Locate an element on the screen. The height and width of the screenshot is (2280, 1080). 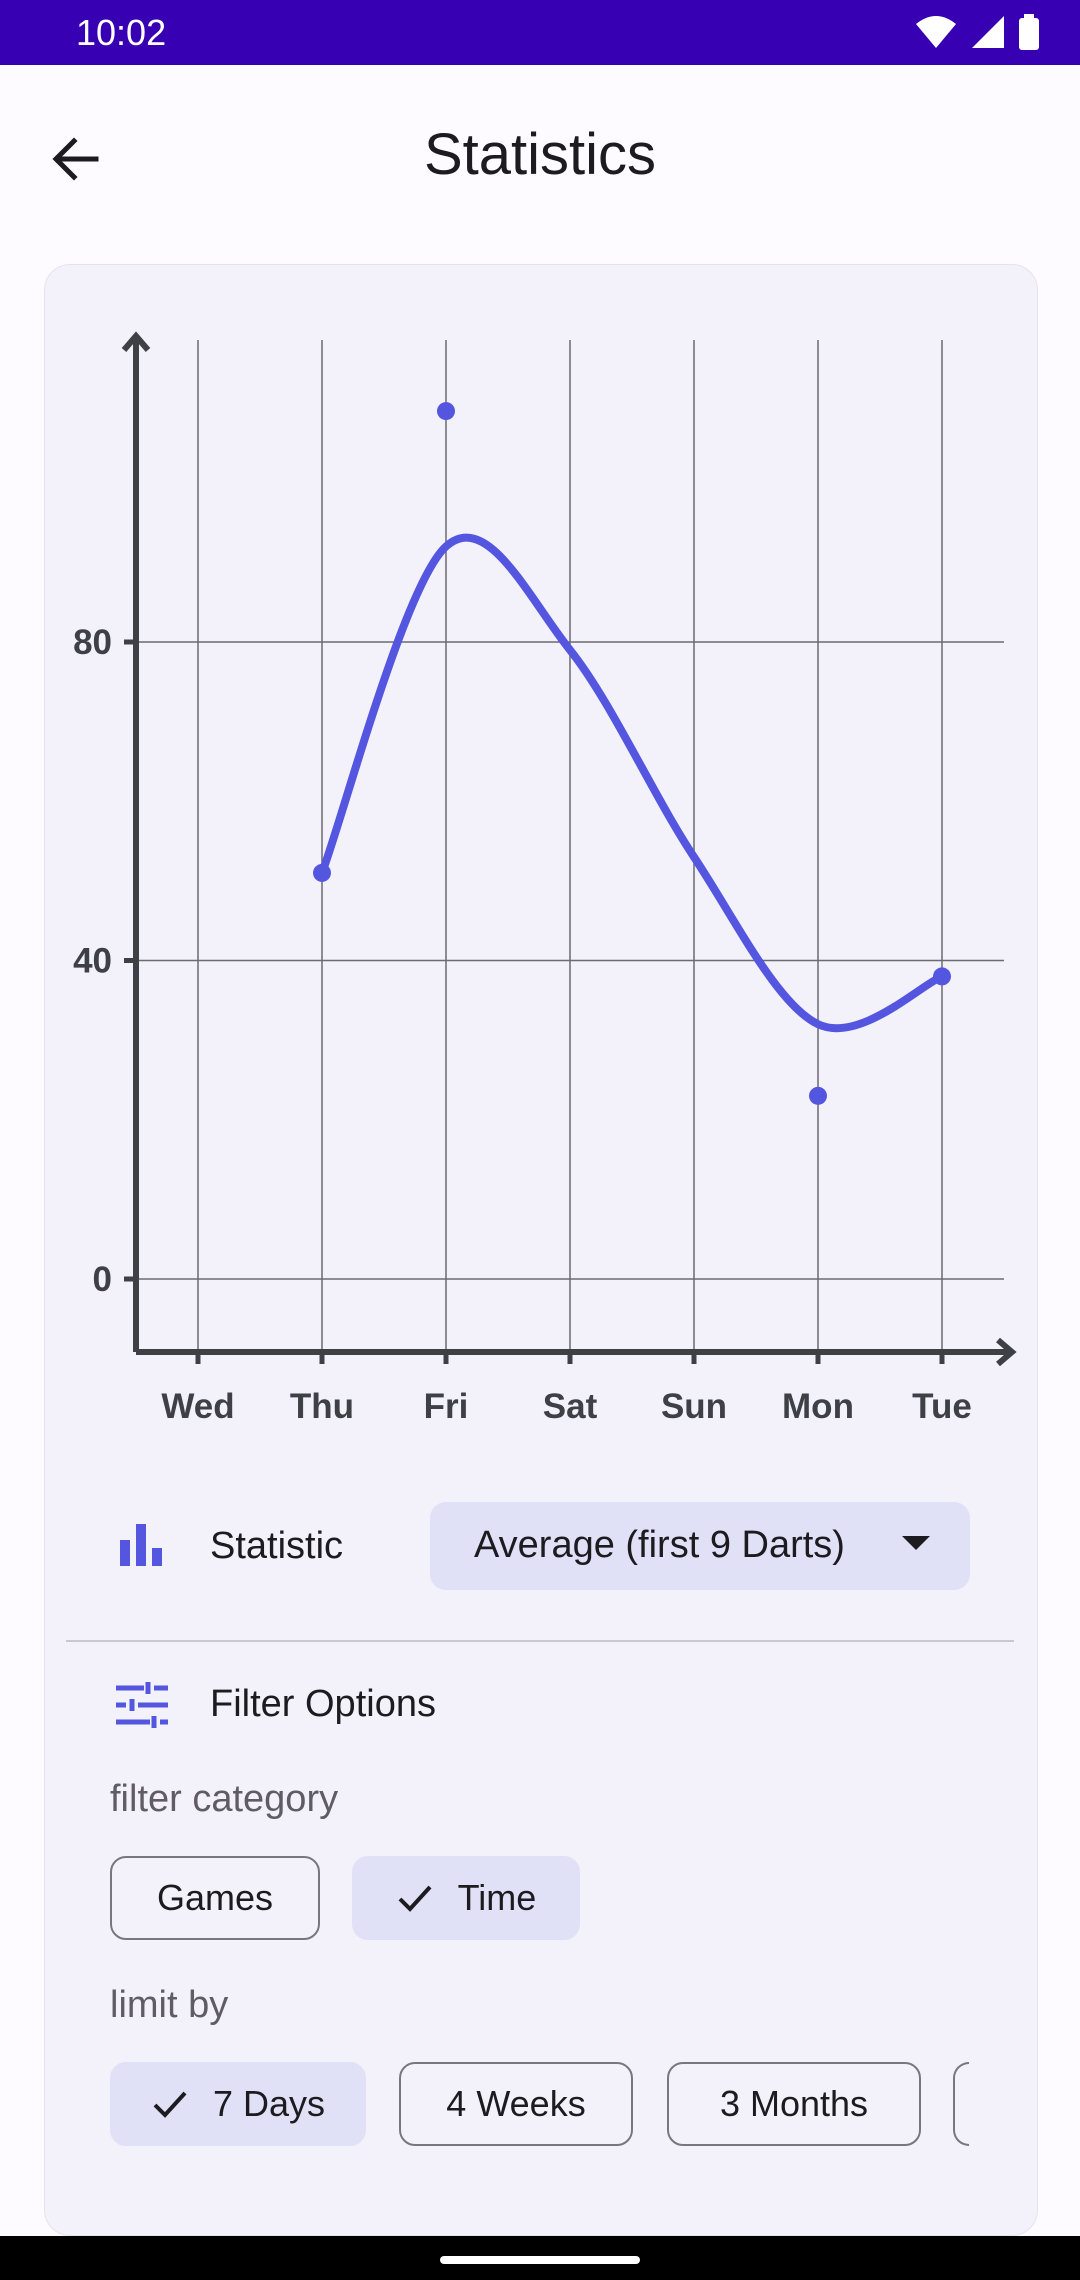
wifi-icon is located at coordinates (936, 32).